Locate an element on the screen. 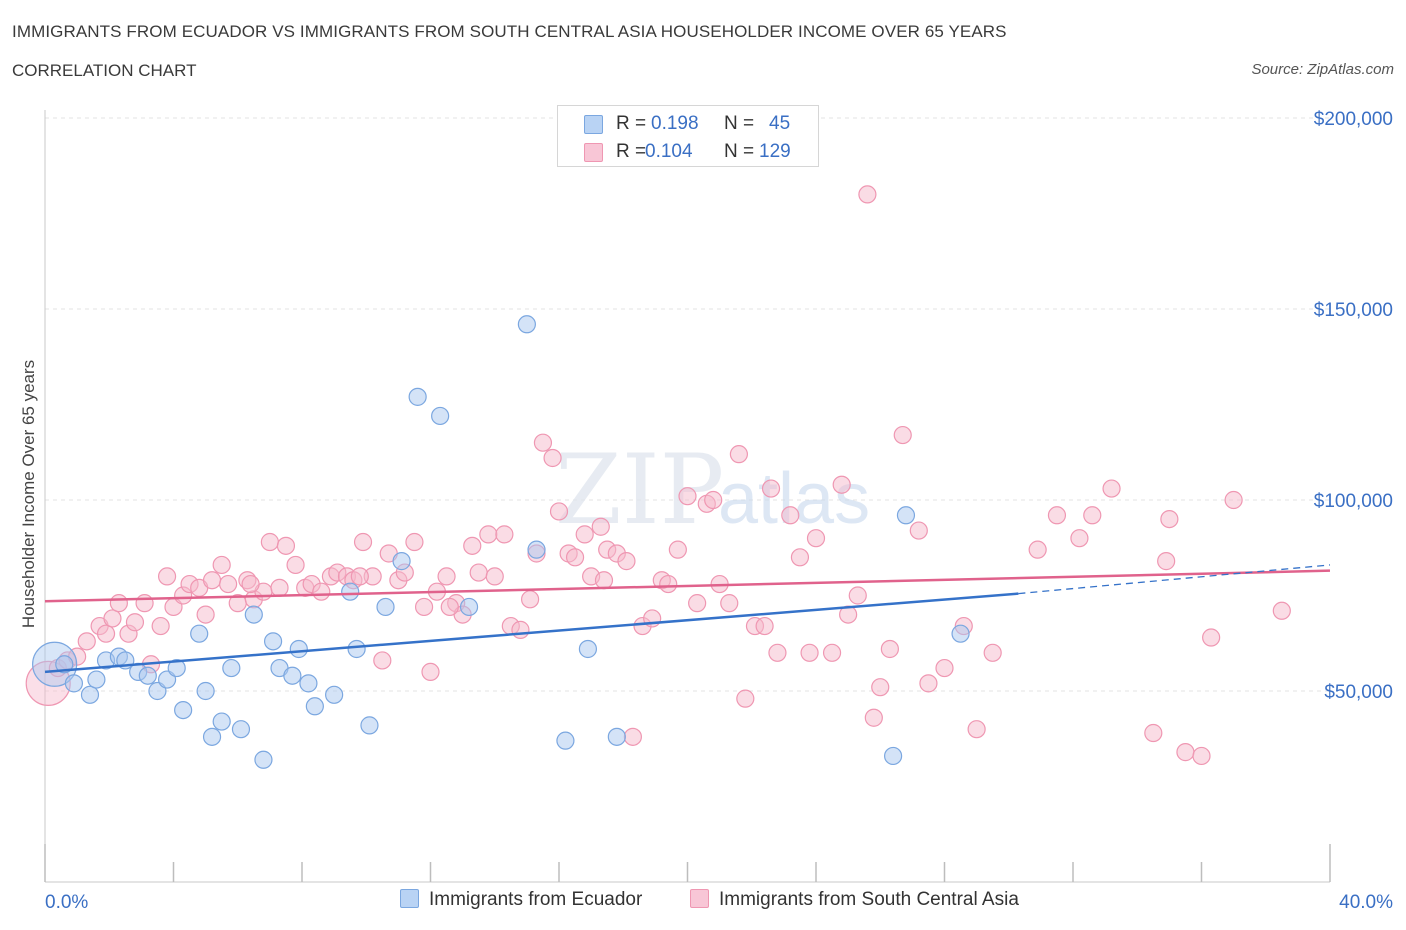 The image size is (1406, 930). legend-swatch-asia is located at coordinates (593, 152).